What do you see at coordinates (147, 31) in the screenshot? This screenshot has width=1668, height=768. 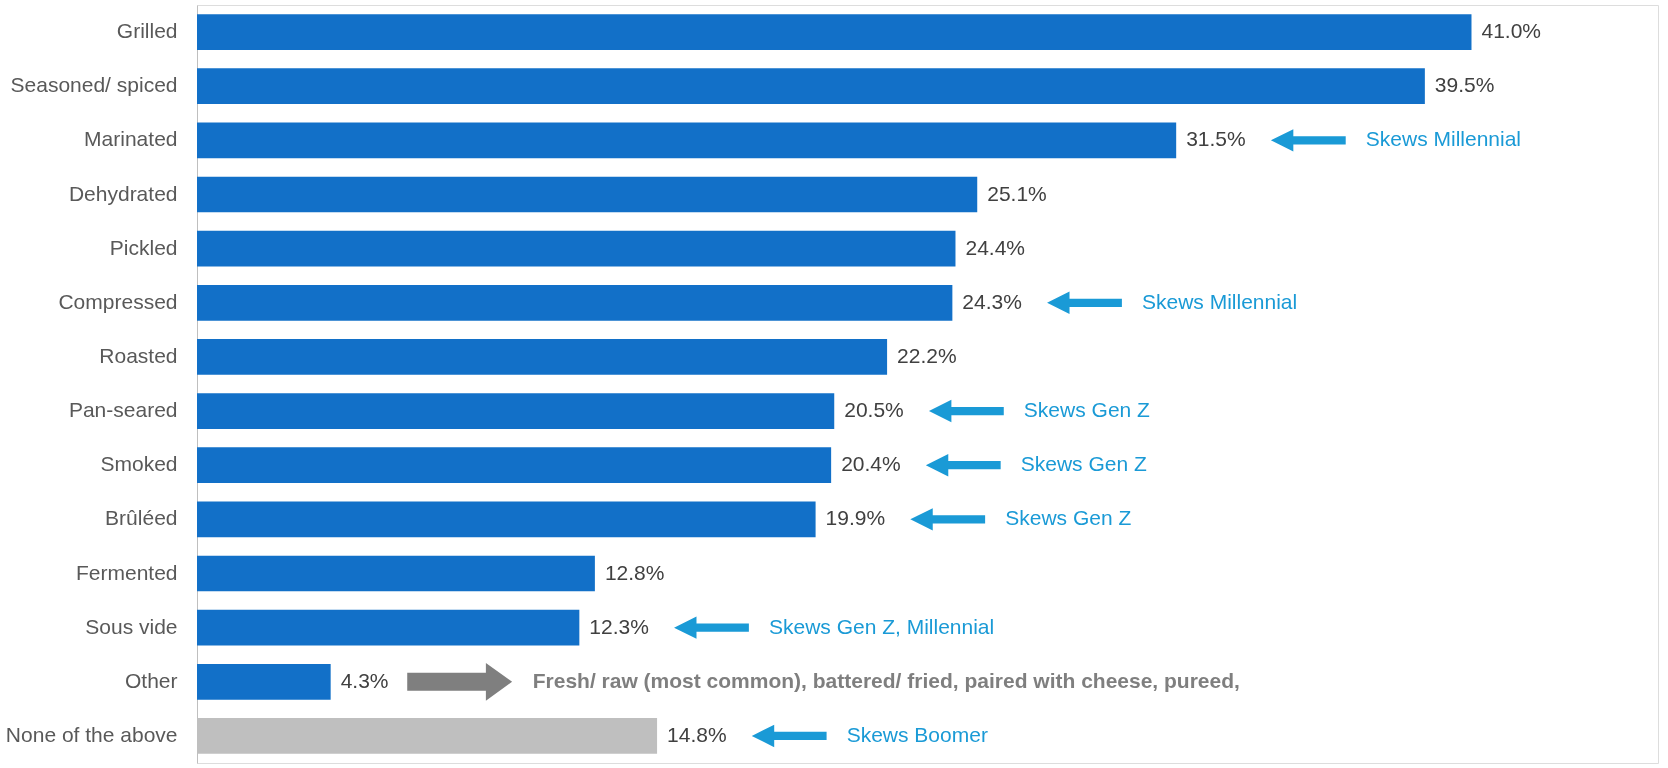 I see `y-tick-label: Grilled` at bounding box center [147, 31].